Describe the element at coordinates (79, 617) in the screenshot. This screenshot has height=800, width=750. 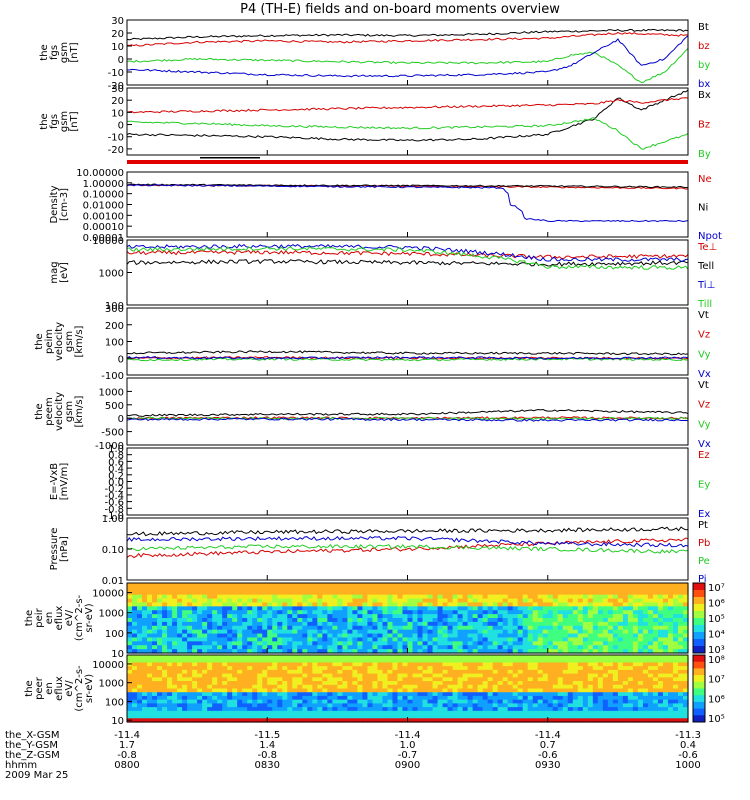
I see `y-axis-label-line: (cm^2-s-` at that location.